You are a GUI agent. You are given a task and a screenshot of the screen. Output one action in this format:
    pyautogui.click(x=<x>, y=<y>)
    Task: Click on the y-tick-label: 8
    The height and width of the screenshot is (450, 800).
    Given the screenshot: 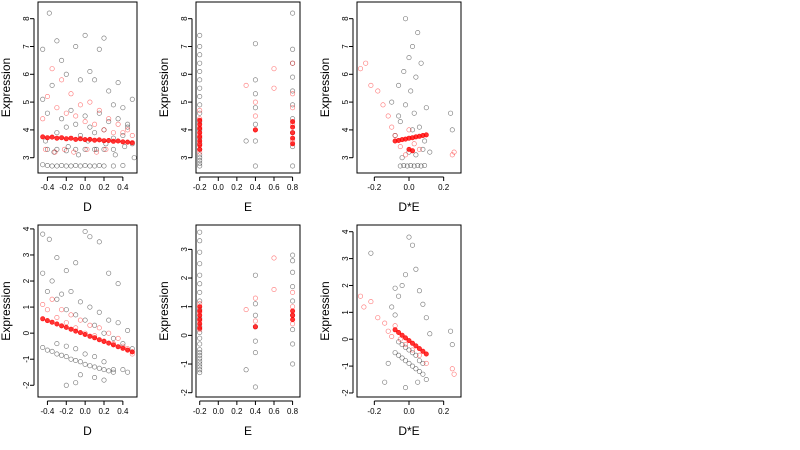 What is the action you would take?
    pyautogui.click(x=184, y=18)
    